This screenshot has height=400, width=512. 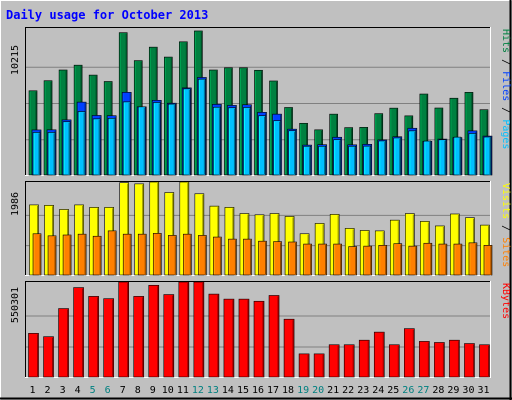 I want to click on panel-visits-sites-legend: Visits / Sites, so click(x=505, y=225).